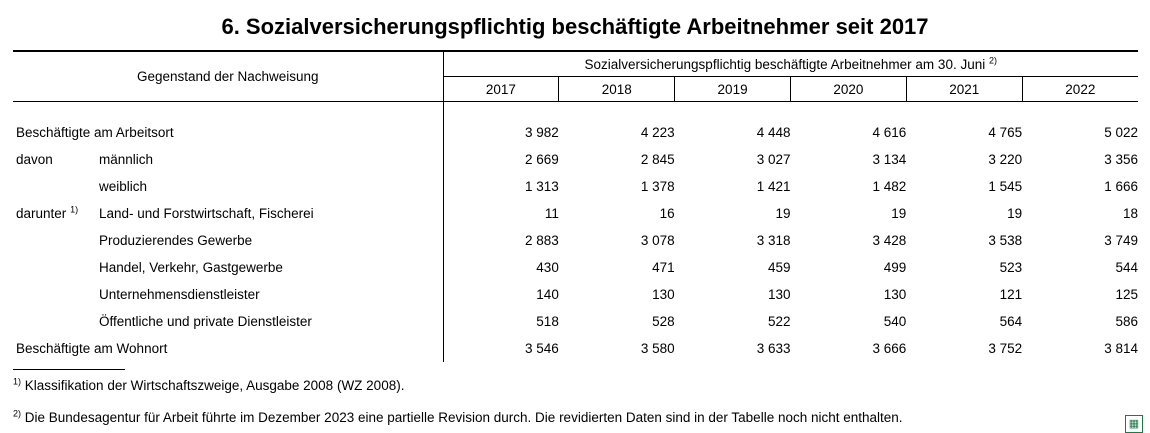 The image size is (1150, 433). Describe the element at coordinates (1005, 132) in the screenshot. I see `value-cell: 4 765` at that location.